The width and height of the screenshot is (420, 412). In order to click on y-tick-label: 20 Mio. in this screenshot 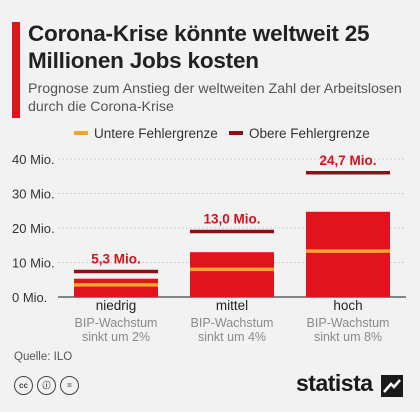, I will do `click(33, 228)`.